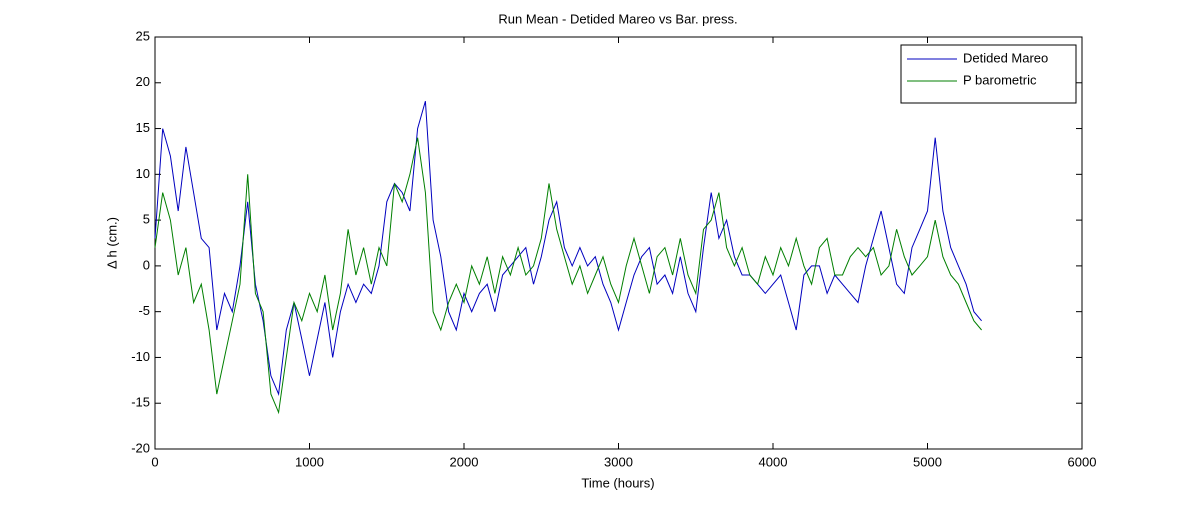 This screenshot has height=509, width=1196. Describe the element at coordinates (140, 356) in the screenshot. I see `y-tick-label: -10` at that location.